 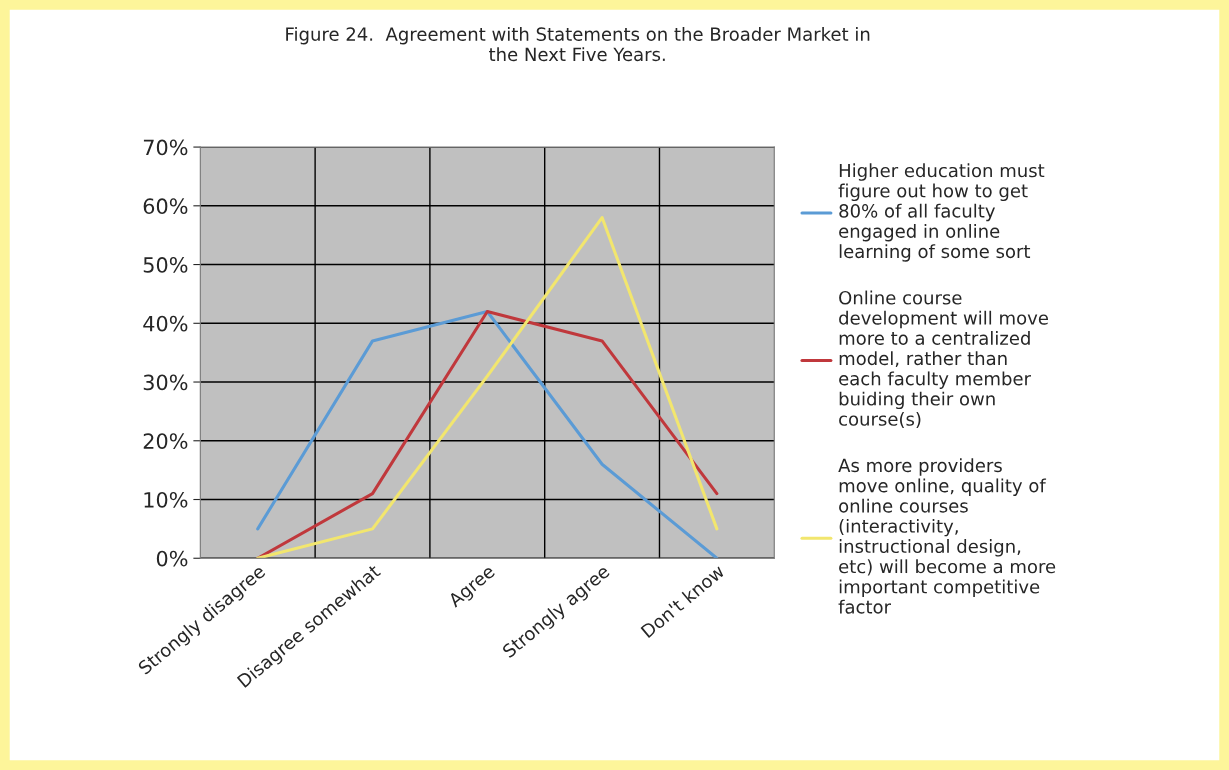 What do you see at coordinates (165, 265) in the screenshot?
I see `y-tick-label: 50%` at bounding box center [165, 265].